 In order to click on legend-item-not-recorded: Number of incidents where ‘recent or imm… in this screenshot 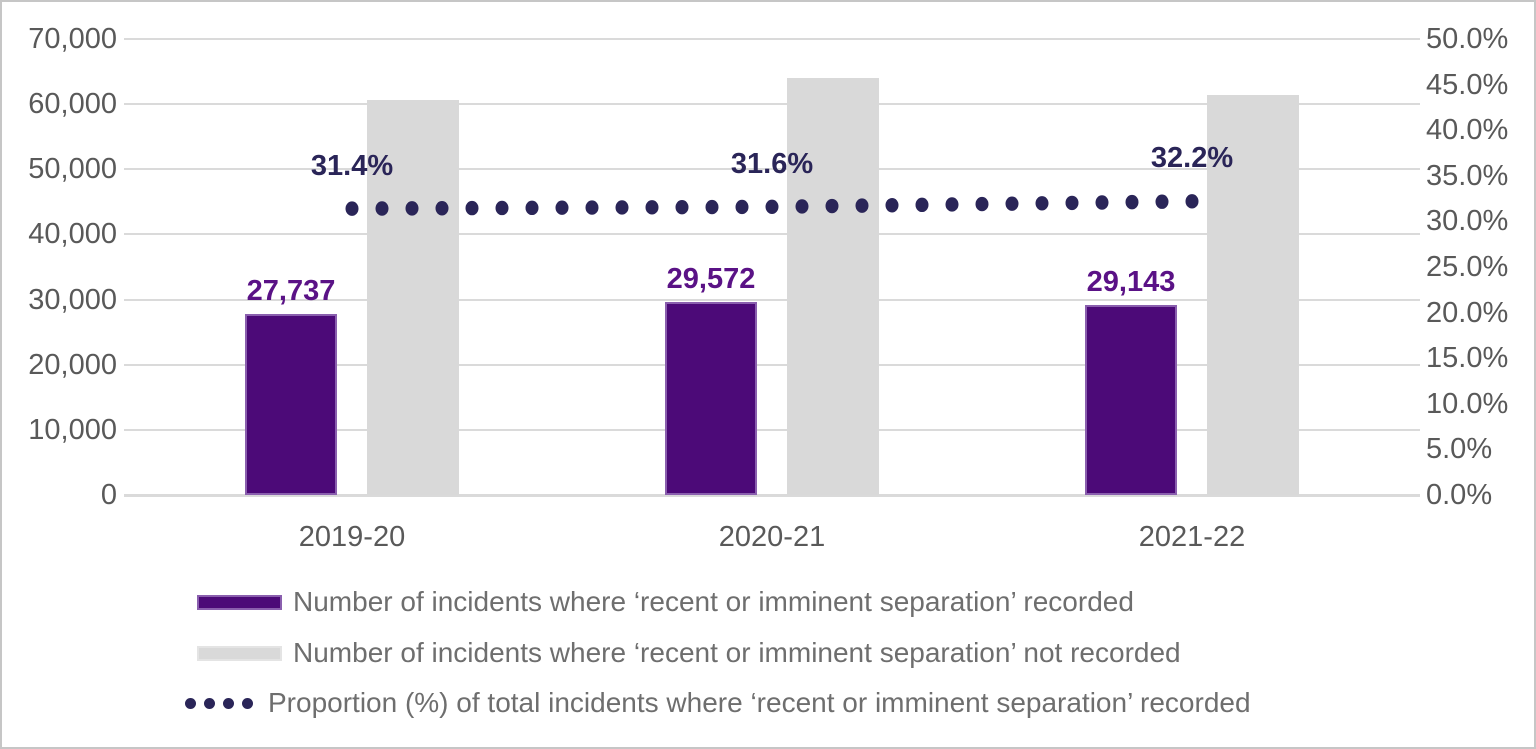, I will do `click(689, 652)`.